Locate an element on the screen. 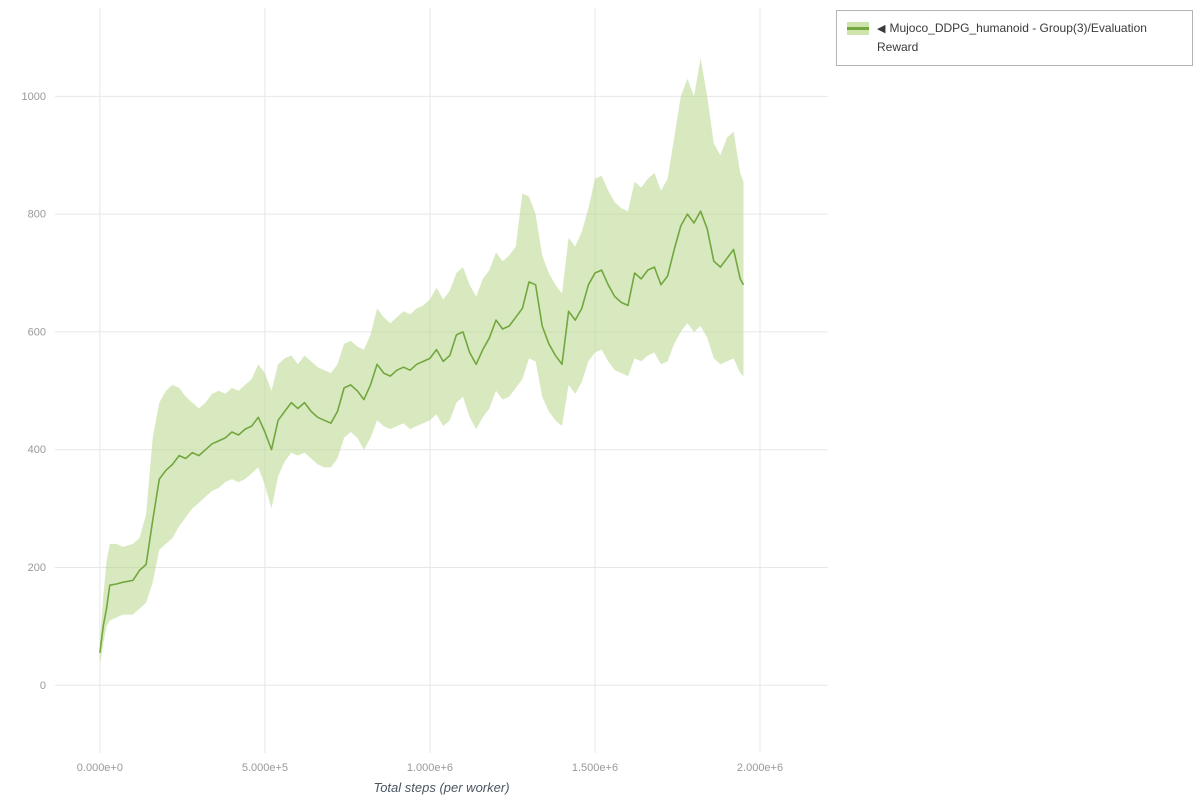  legend-swatch-icon is located at coordinates (858, 28).